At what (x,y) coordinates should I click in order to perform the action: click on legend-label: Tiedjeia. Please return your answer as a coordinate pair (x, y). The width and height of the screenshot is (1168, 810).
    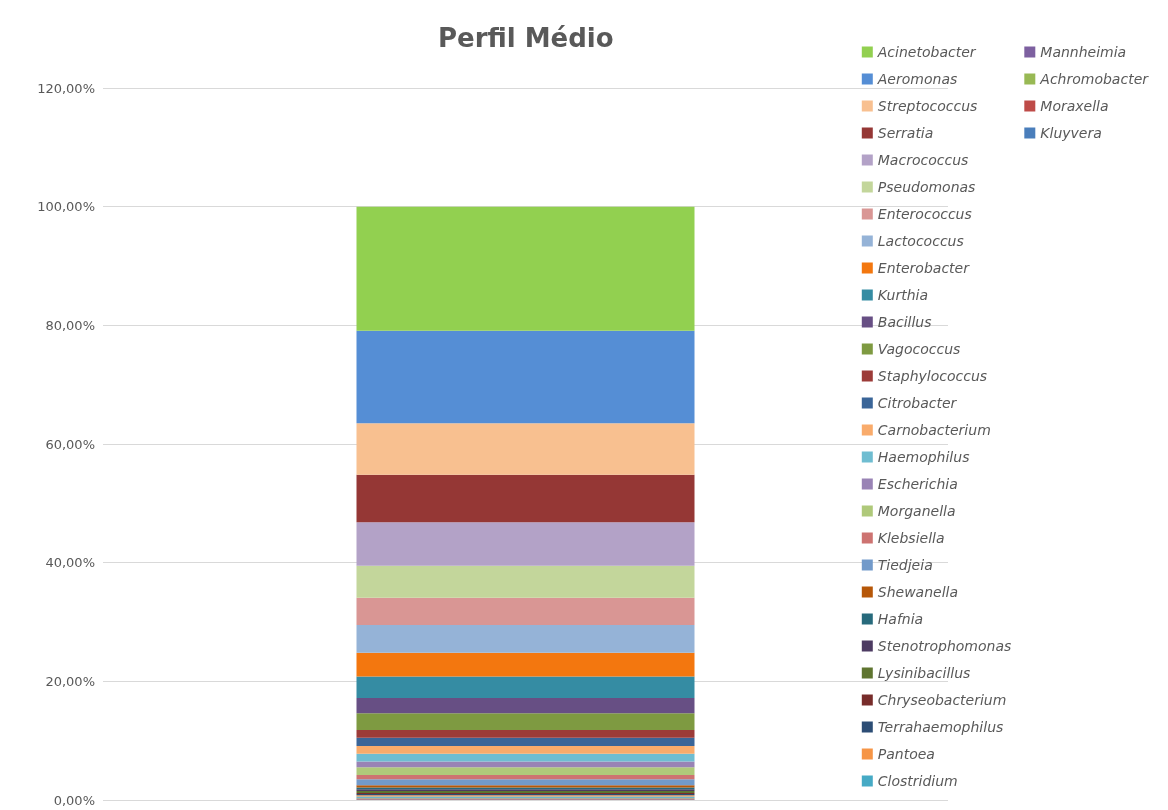
    Looking at the image, I should click on (905, 565).